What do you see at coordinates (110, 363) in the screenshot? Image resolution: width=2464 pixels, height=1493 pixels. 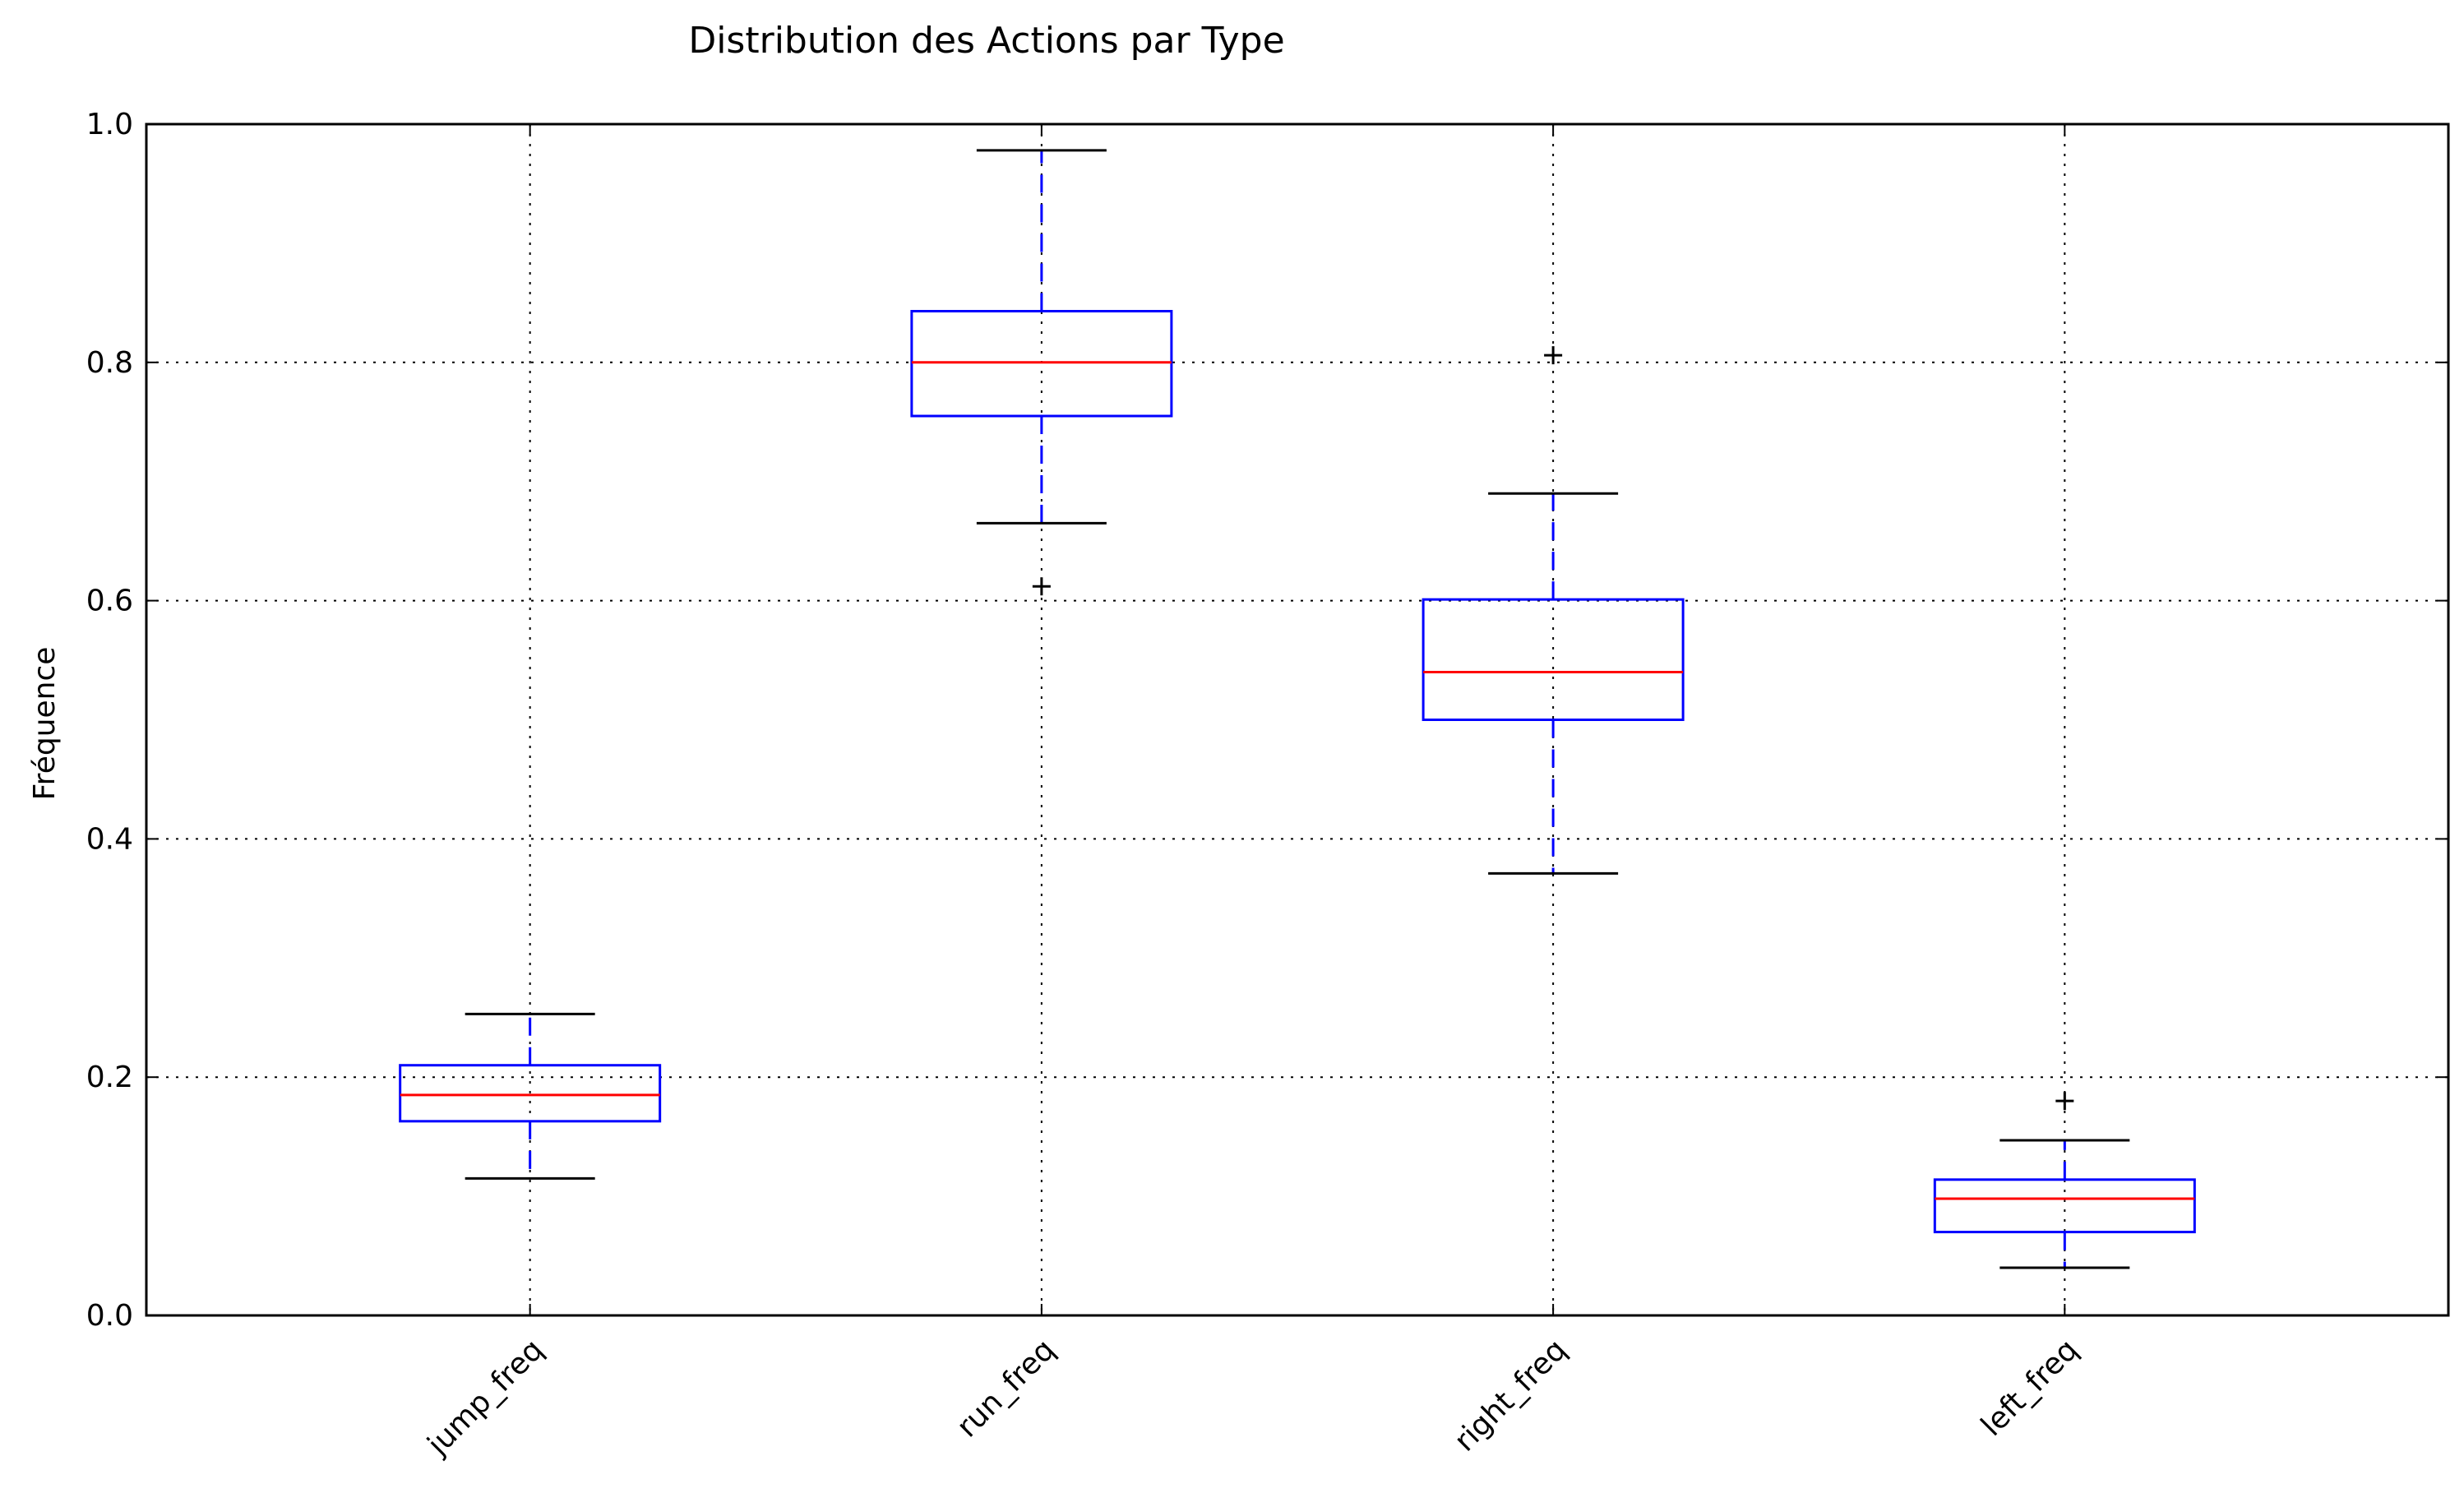 I see `y-tick-label: 0.8` at bounding box center [110, 363].